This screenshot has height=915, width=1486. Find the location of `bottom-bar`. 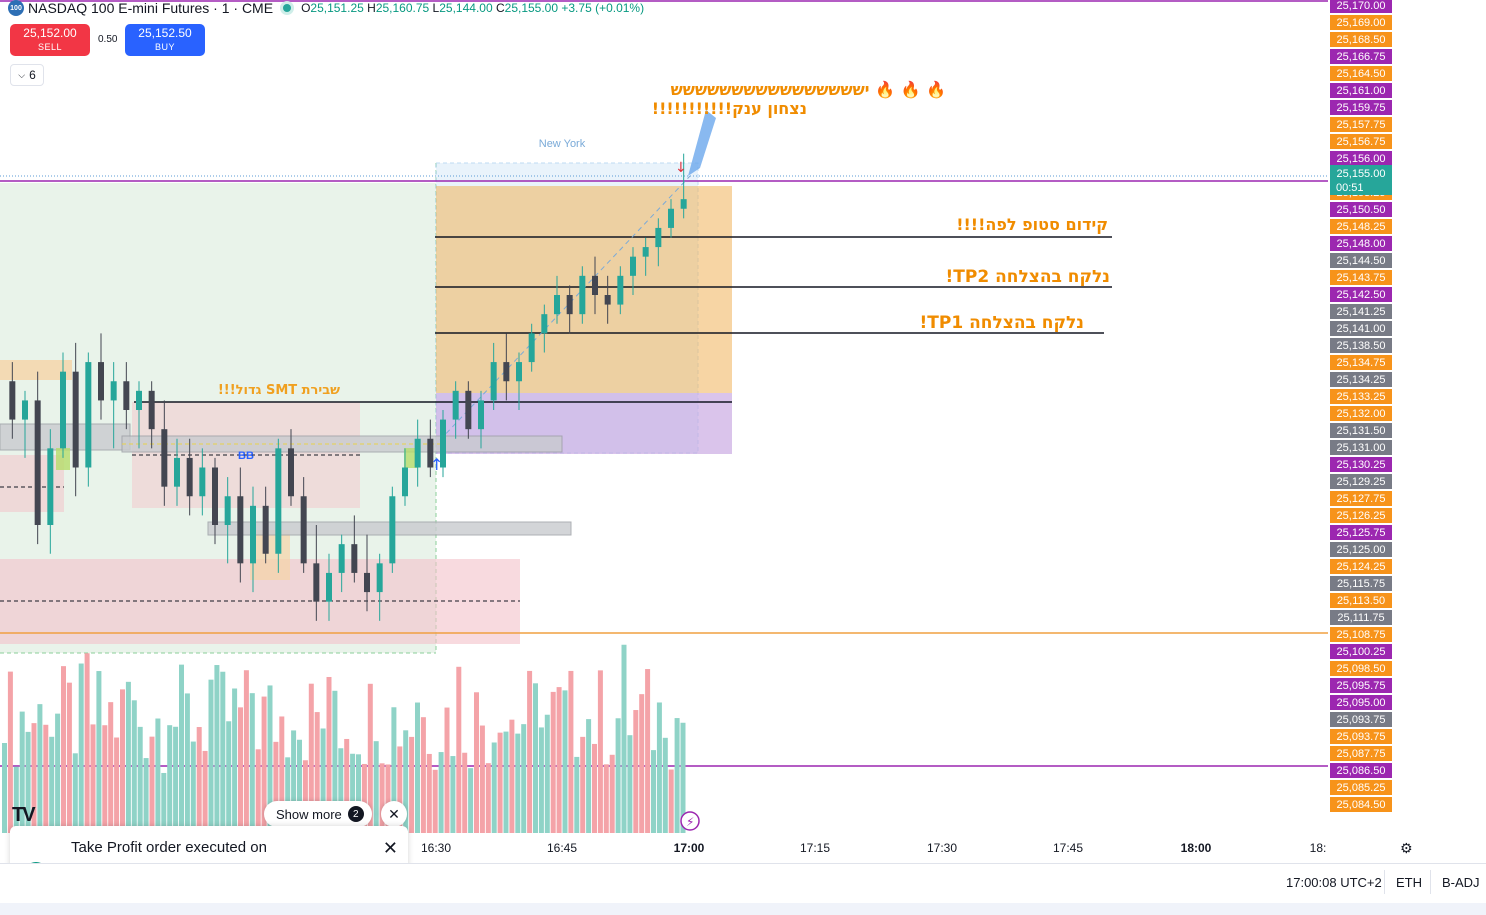

bottom-bar is located at coordinates (743, 883).